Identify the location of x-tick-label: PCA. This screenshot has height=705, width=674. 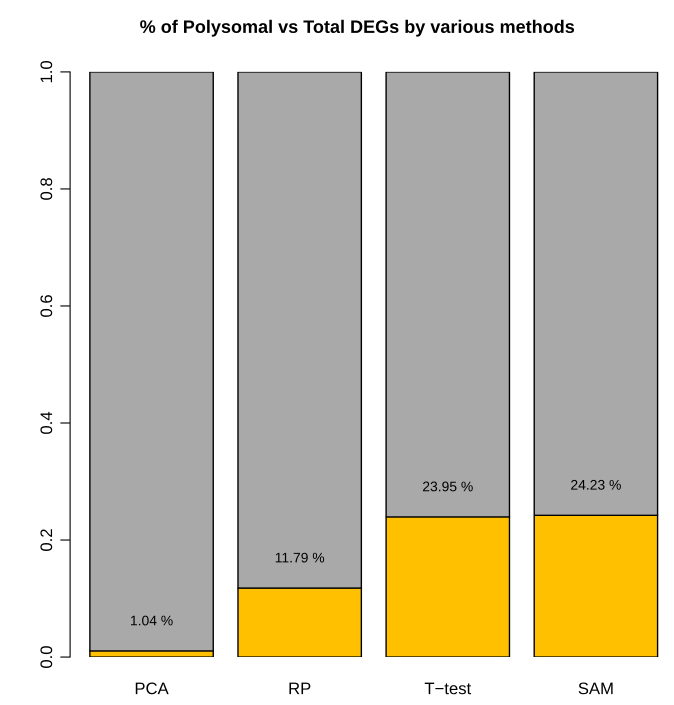
(152, 688).